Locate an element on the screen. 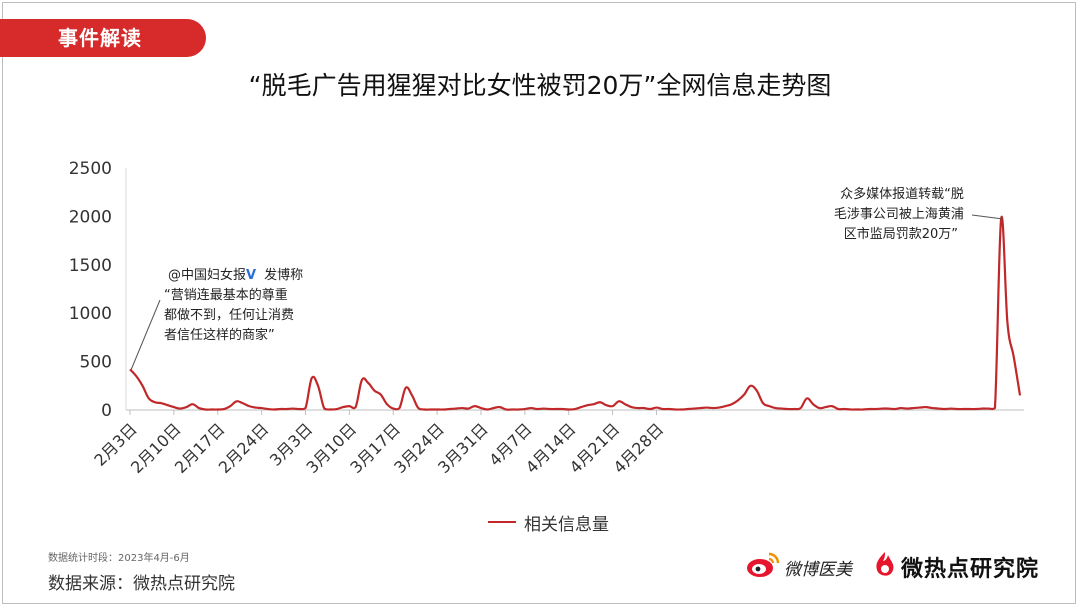  data-source: 数据来源：微热点研究院 is located at coordinates (141, 584).